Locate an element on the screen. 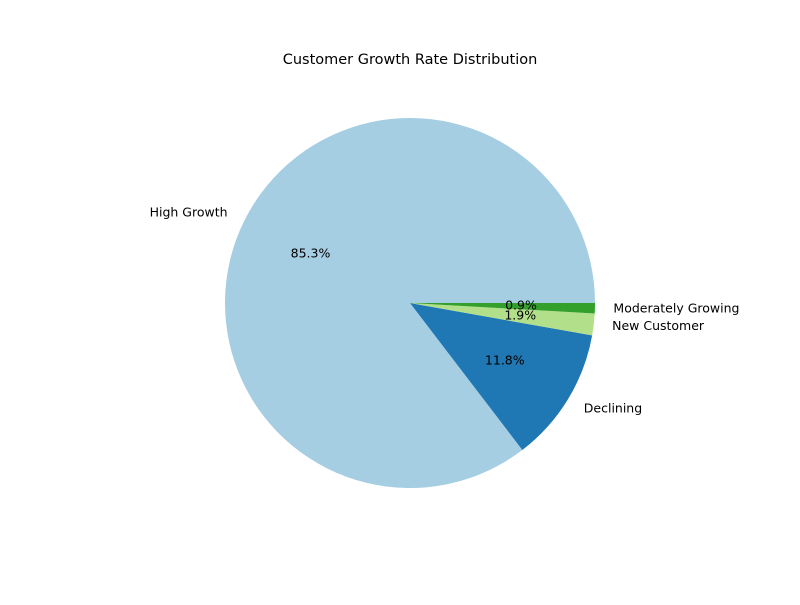 The image size is (800, 605). slice-label-declining: Declining is located at coordinates (613, 407).